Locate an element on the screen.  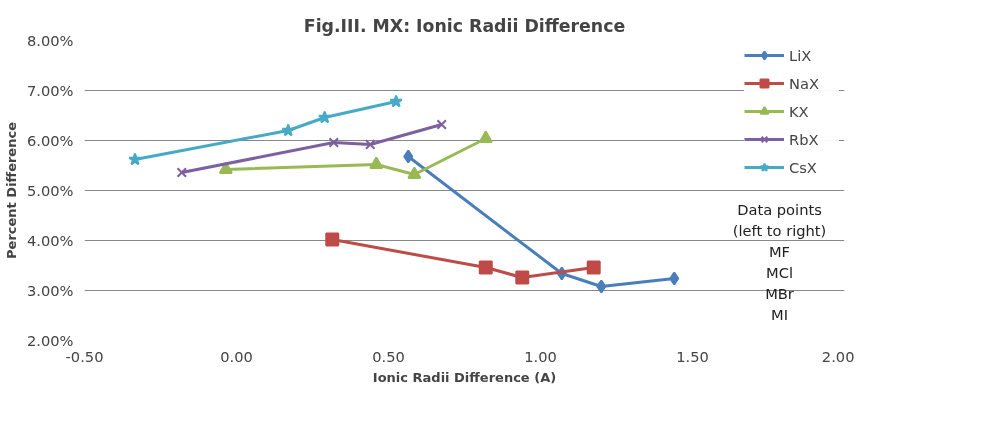
y-axis-title: Percent Difference is located at coordinates (11, 190).